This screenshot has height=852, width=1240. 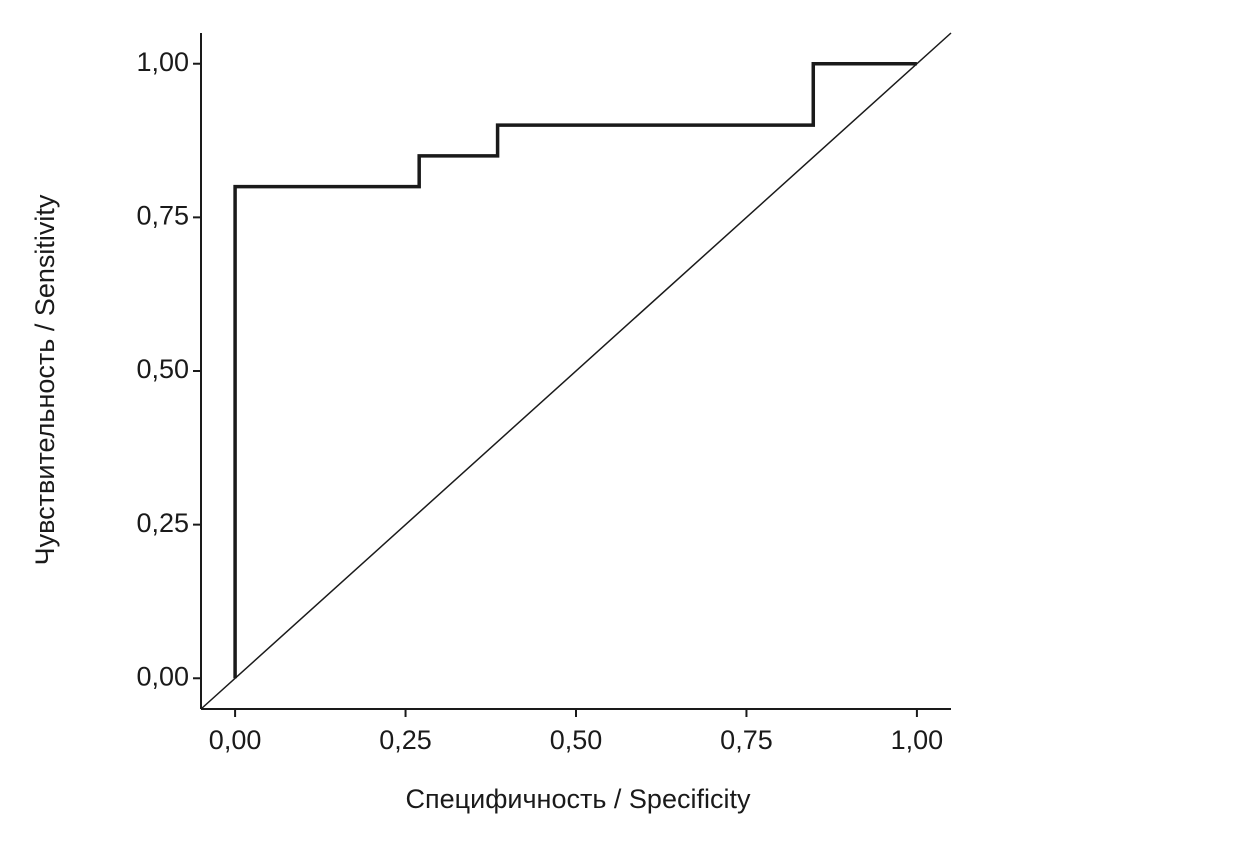 I want to click on x-tick-label: 0,00, so click(x=235, y=740).